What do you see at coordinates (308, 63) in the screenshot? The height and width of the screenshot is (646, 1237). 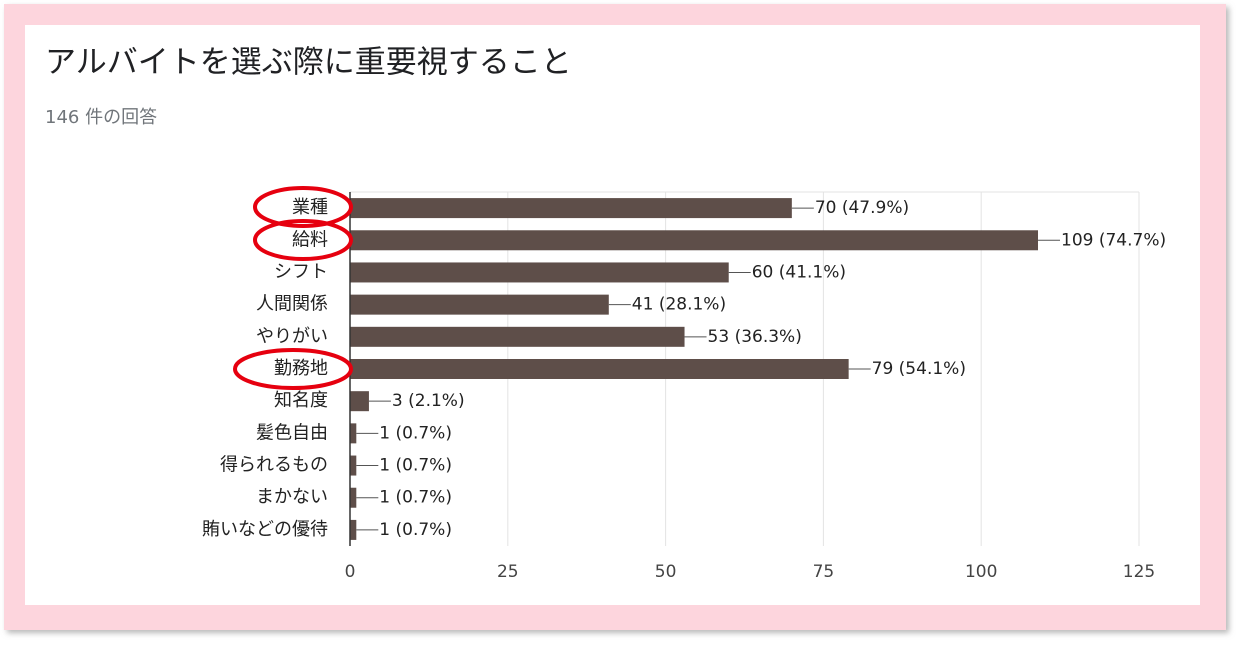 I see `chart-title: アルバイトを選ぶ際に重要視すること` at bounding box center [308, 63].